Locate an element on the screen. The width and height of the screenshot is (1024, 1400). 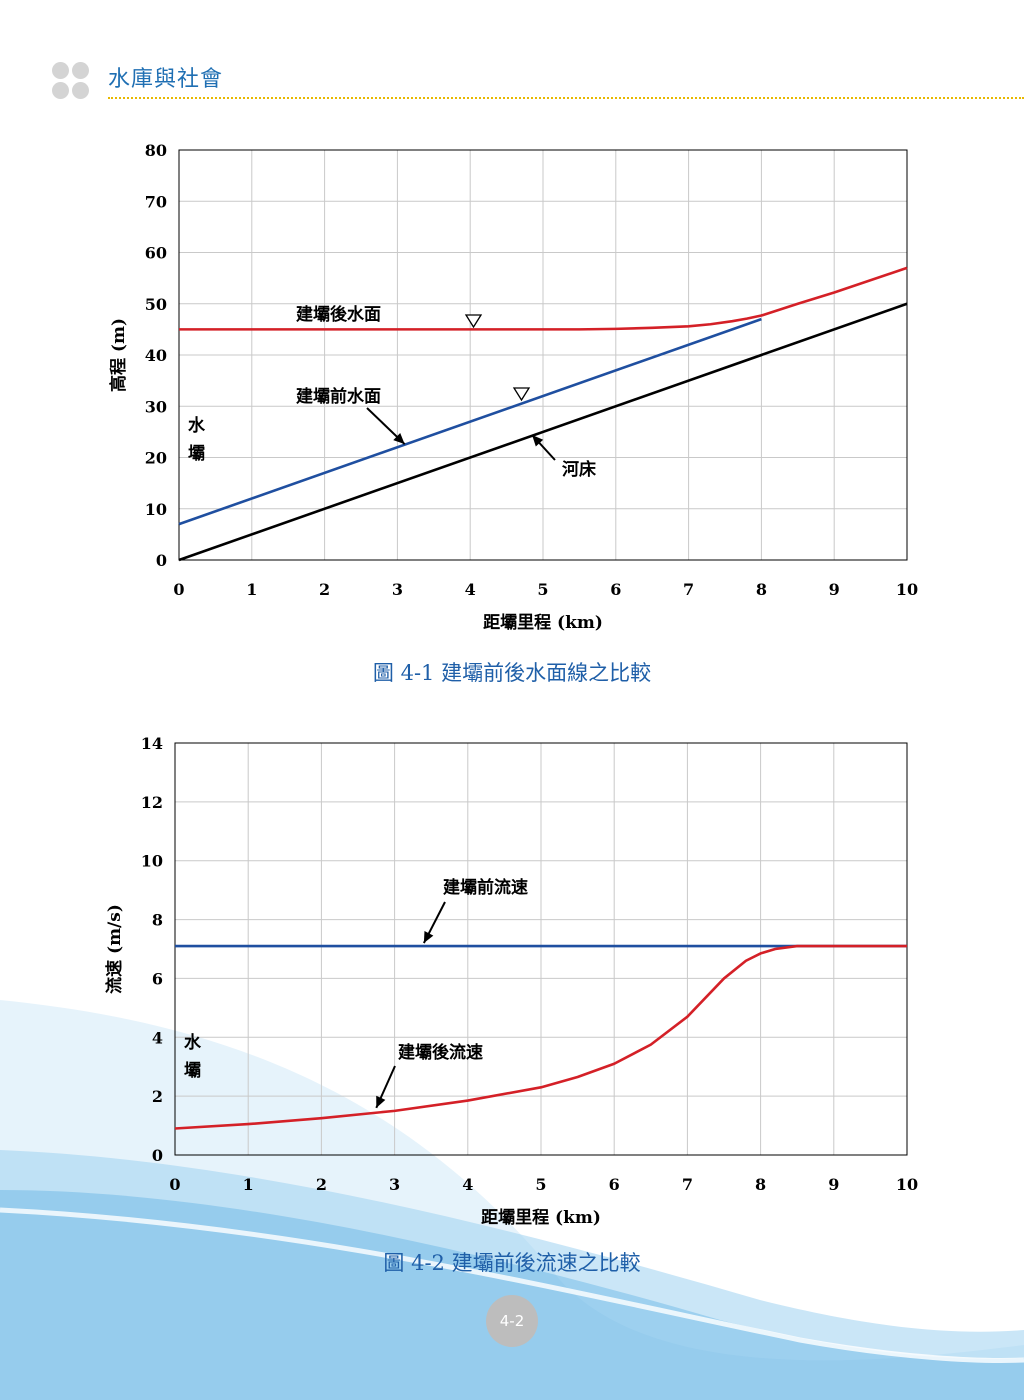
y-tick-label: 12 is located at coordinates (152, 802).